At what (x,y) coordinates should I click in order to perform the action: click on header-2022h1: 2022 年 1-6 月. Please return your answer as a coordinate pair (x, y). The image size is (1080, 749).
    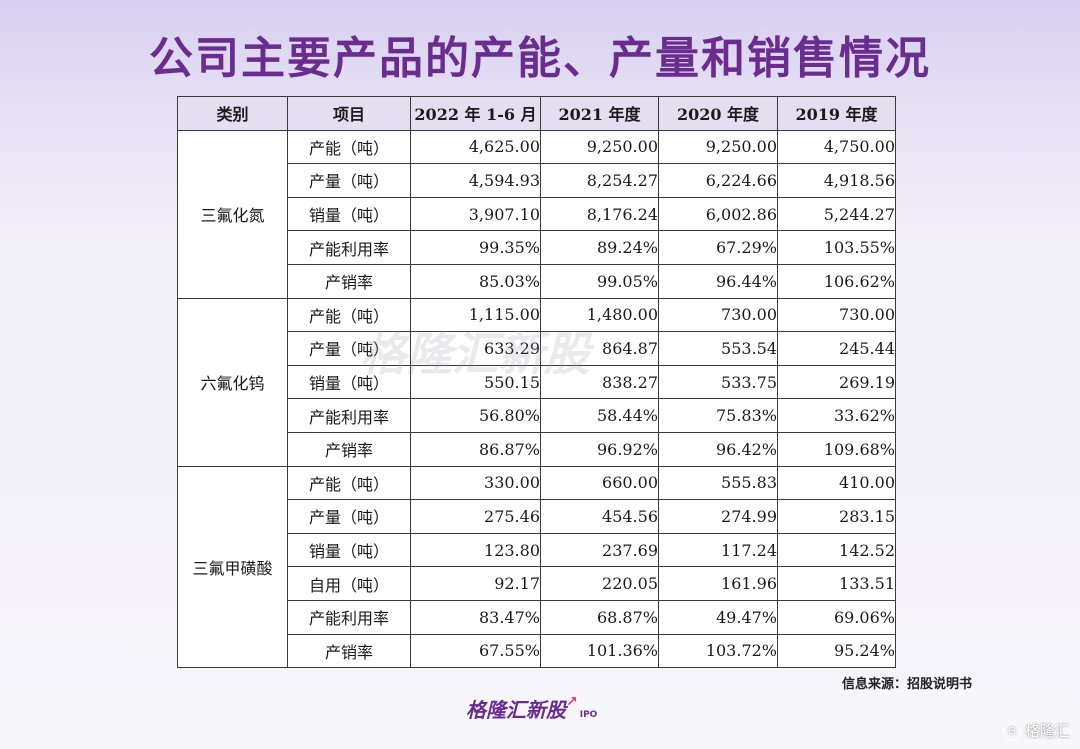
    Looking at the image, I should click on (475, 113).